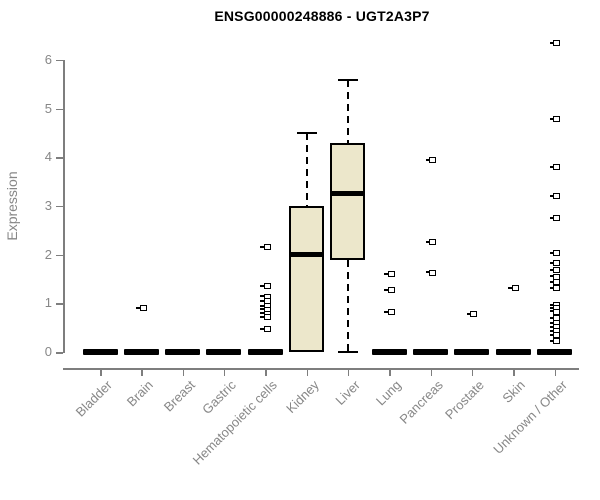  Describe the element at coordinates (48, 303) in the screenshot. I see `y-tick-label: 1` at that location.